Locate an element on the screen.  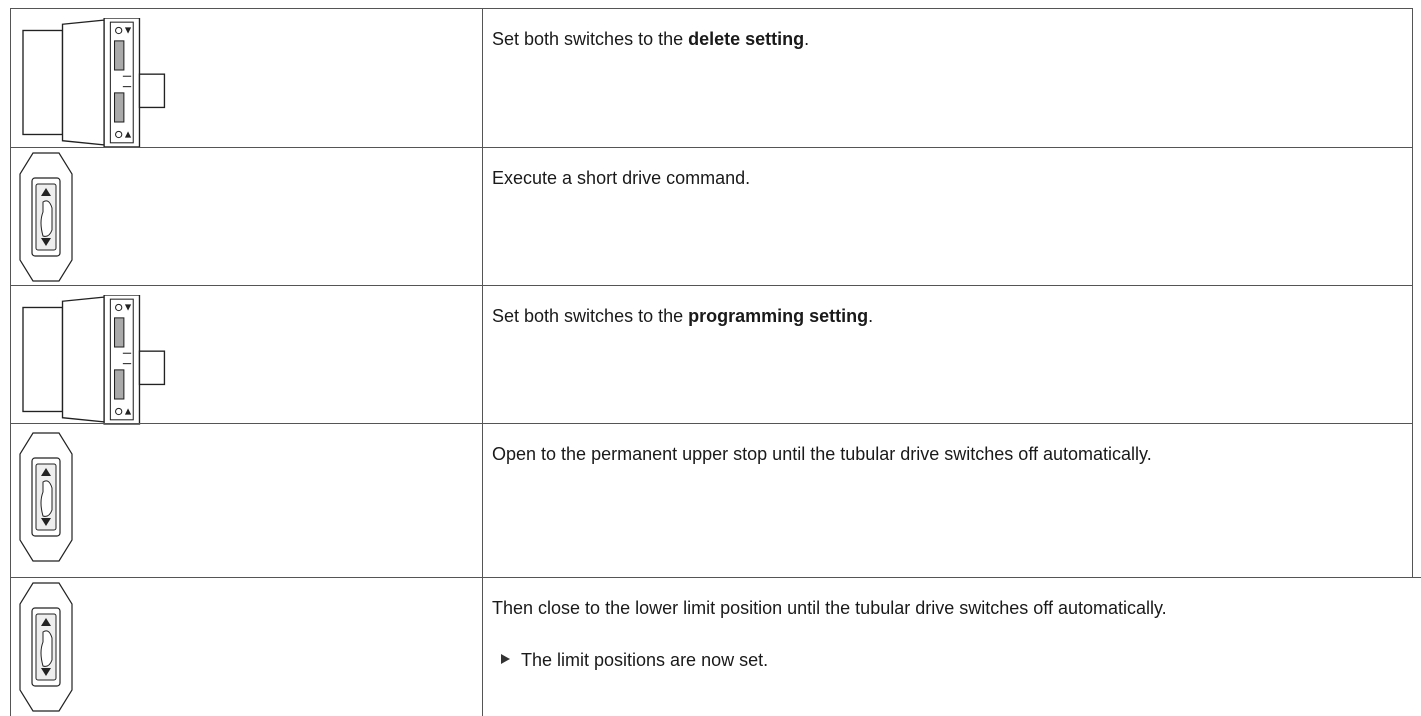
text: Execute a short drive command. is located at coordinates (621, 178).